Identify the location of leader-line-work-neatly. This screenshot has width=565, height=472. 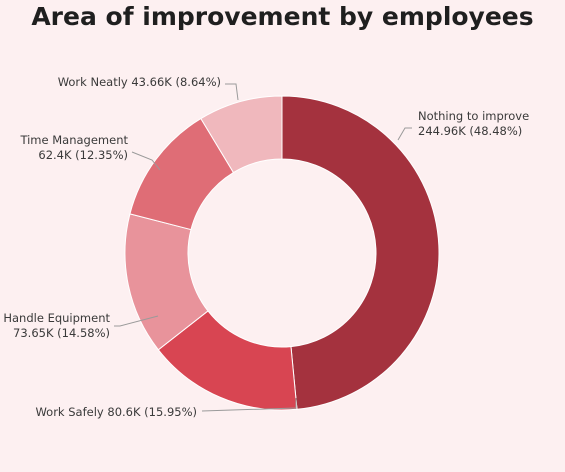
(232, 92).